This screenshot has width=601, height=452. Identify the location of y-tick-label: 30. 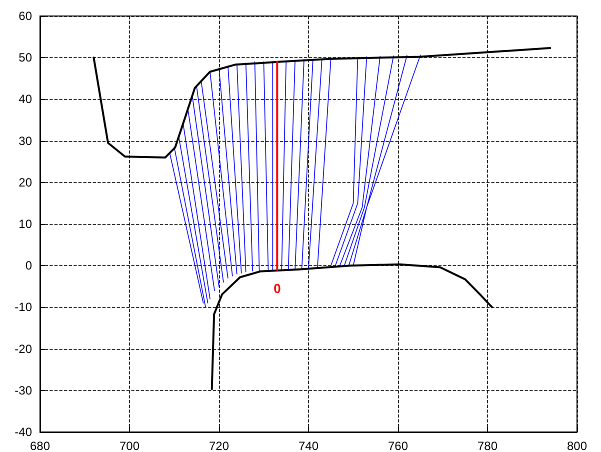
(25, 141).